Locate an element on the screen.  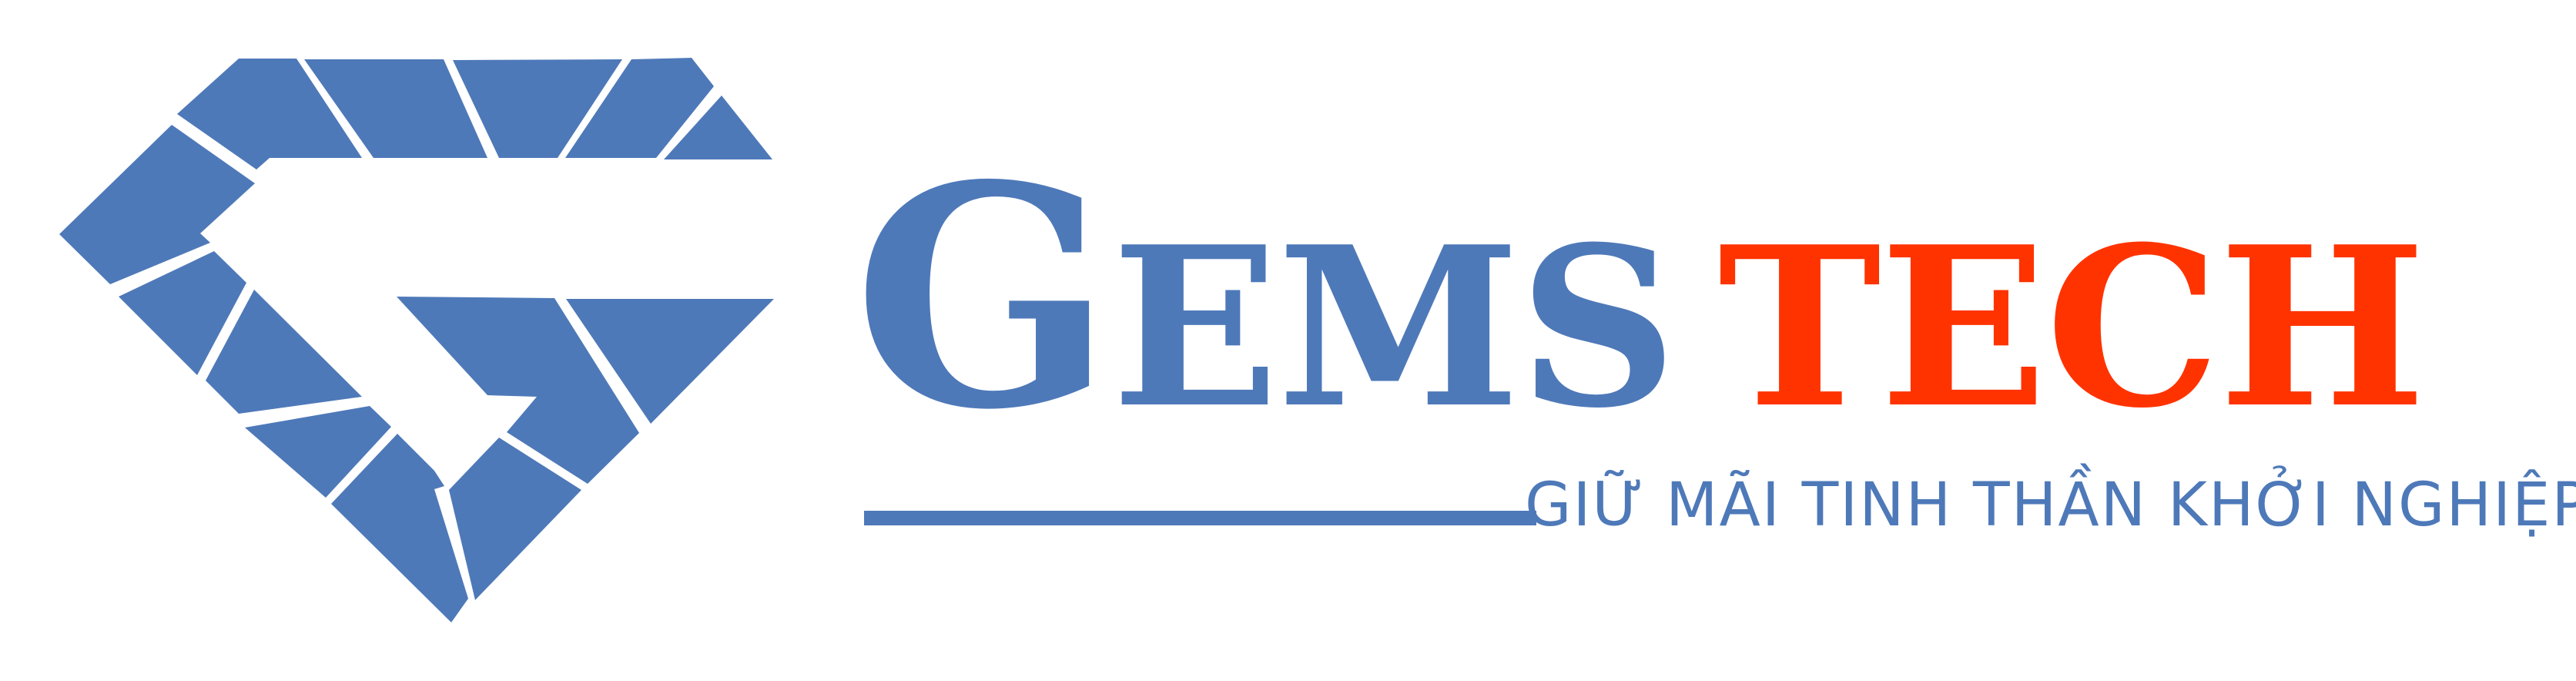
brand-word-rest: EMS is located at coordinates (1394, 328).